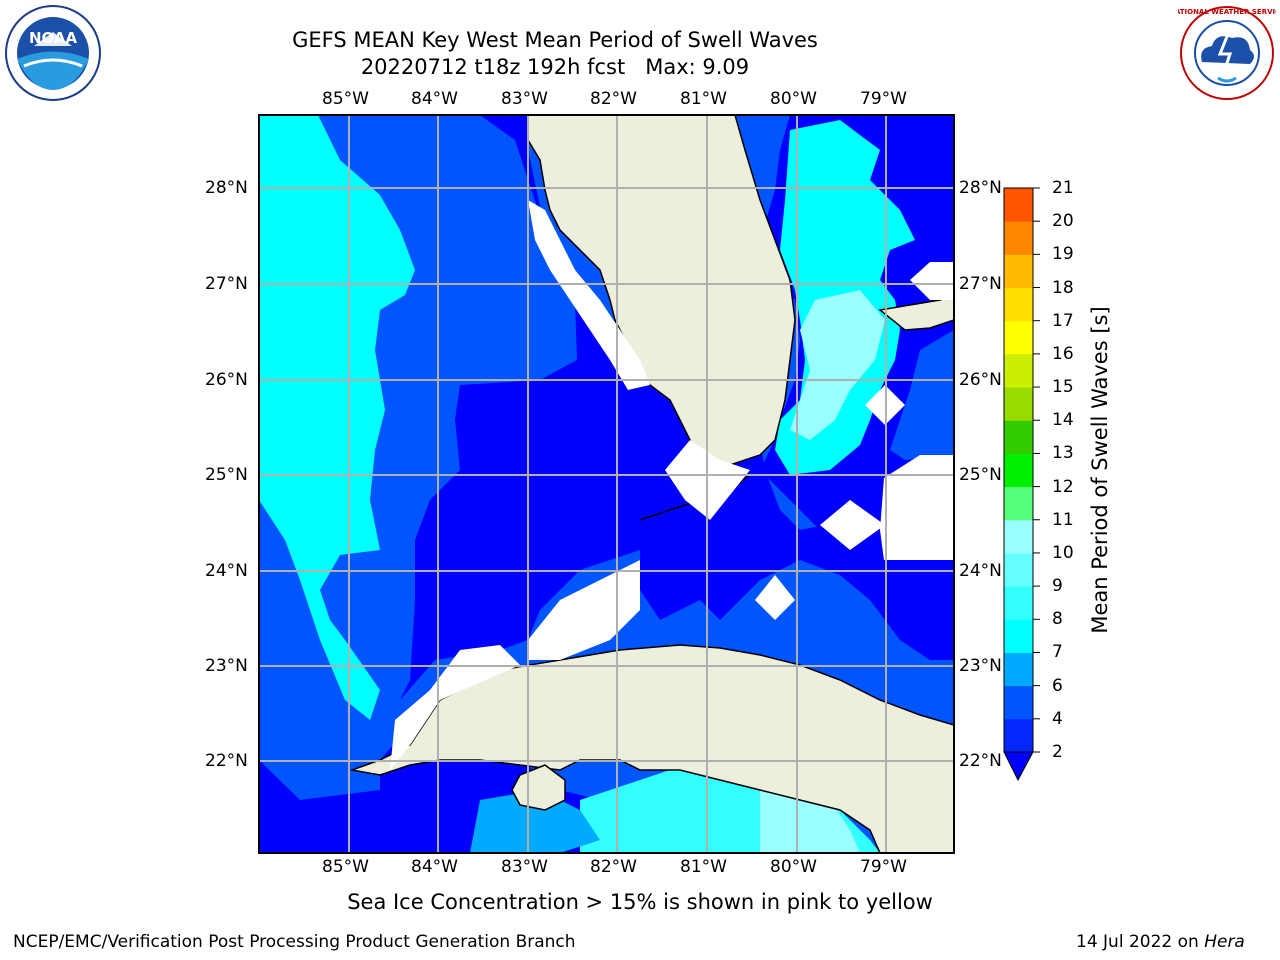 The image size is (1280, 960). I want to click on lat-label-left-26: 26°N, so click(226, 380).